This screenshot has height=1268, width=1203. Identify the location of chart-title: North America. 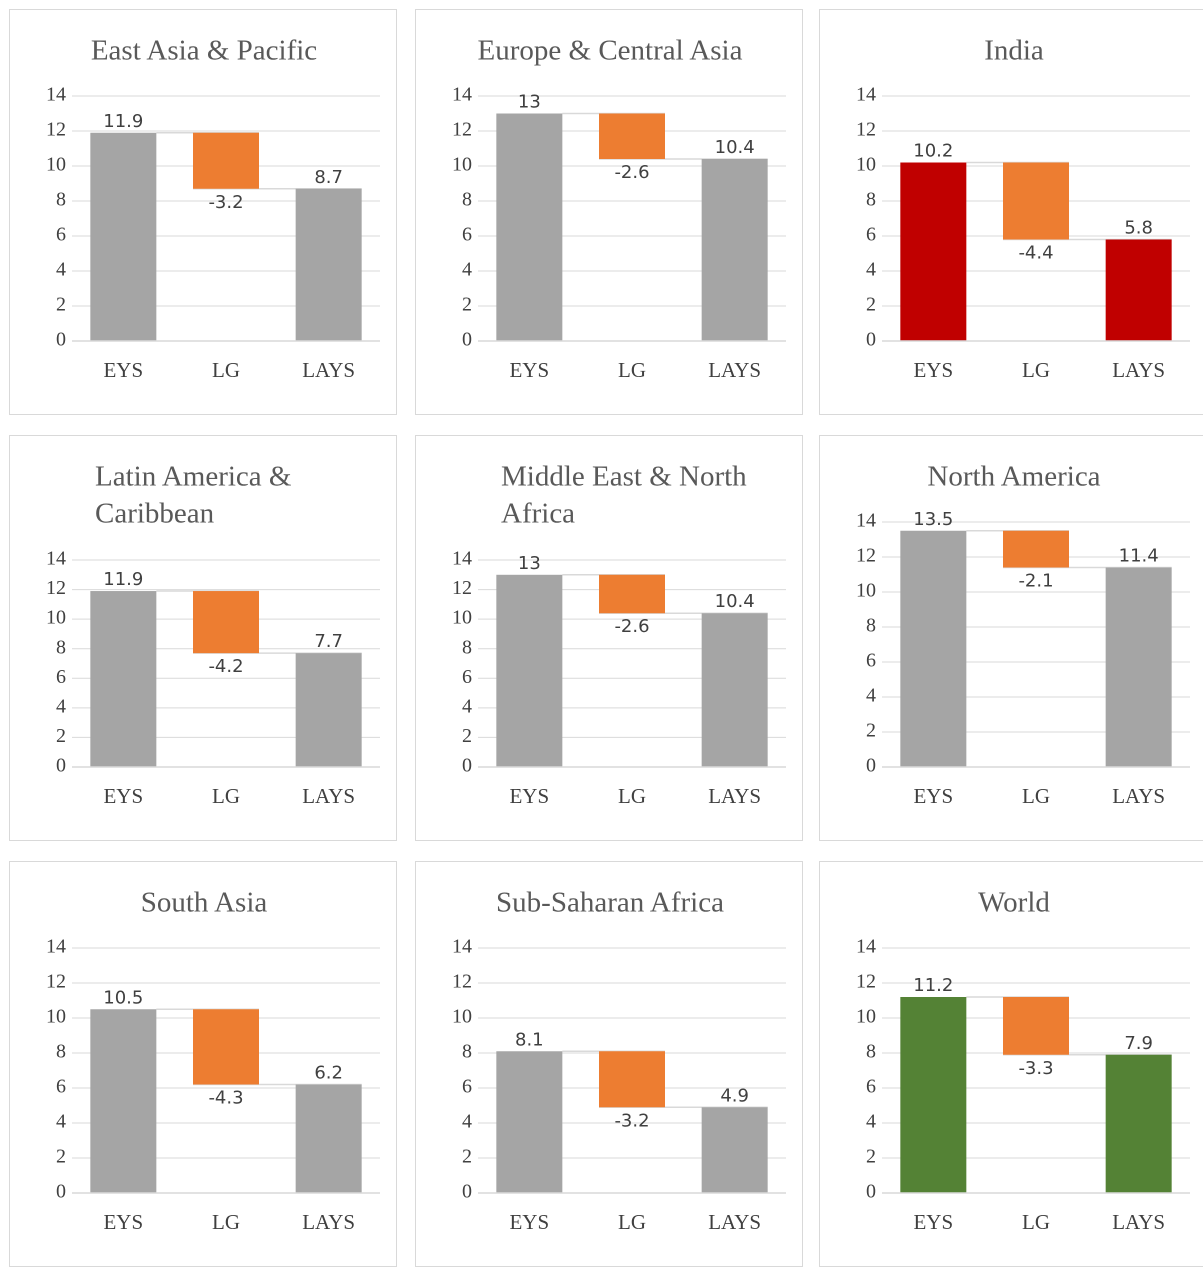
(1013, 477).